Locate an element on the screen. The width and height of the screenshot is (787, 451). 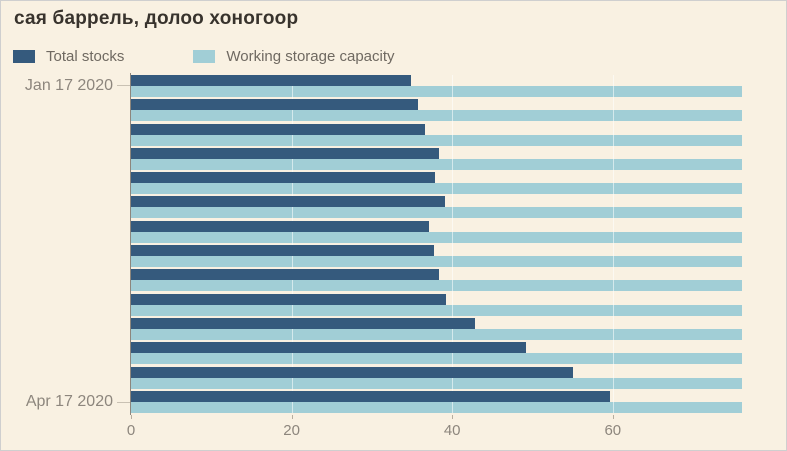
y-axis-tick-top is located at coordinates (123, 85).